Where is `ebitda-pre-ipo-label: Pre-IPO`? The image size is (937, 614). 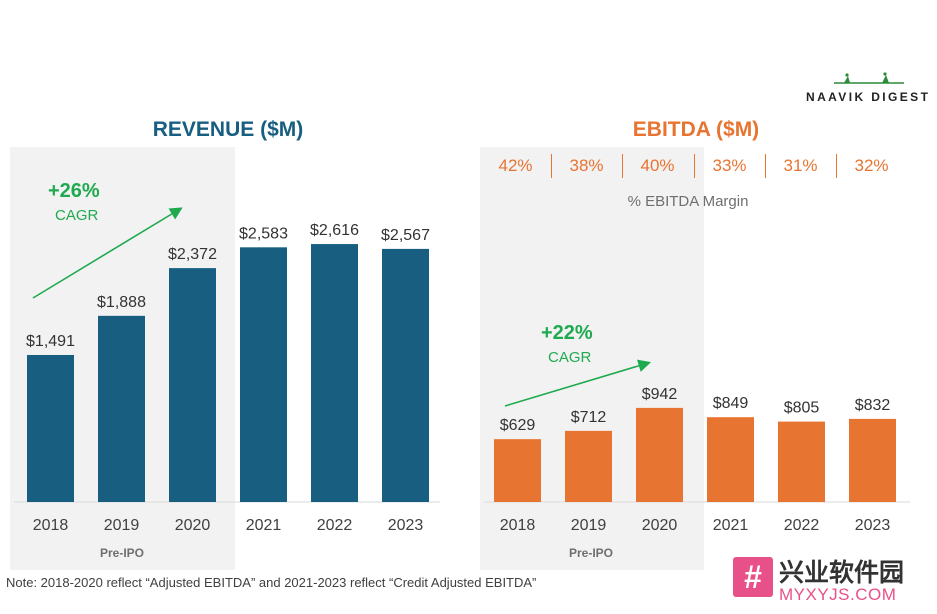
ebitda-pre-ipo-label: Pre-IPO is located at coordinates (590, 553).